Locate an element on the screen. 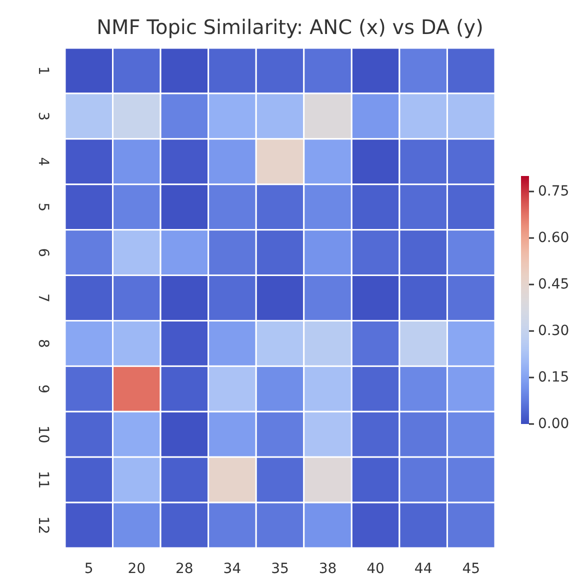 The image size is (588, 577). y-tick-label: 11 is located at coordinates (43, 479).